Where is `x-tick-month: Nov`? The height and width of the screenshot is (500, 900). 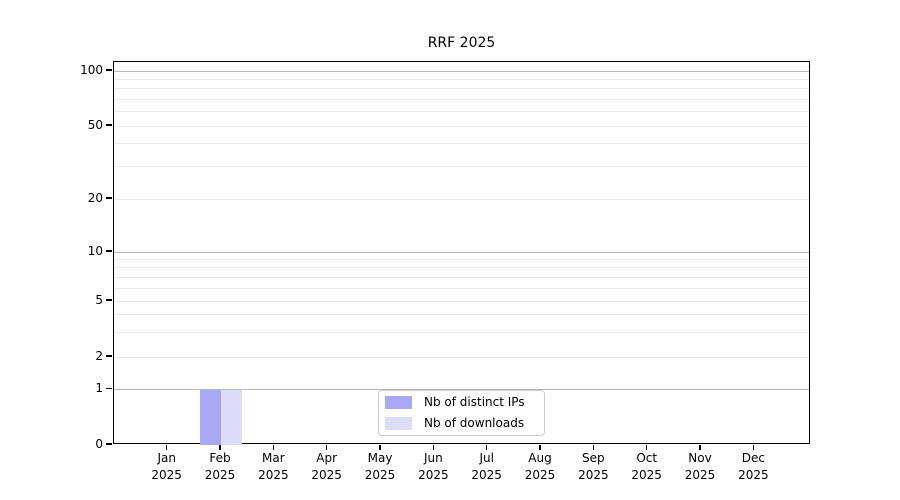
x-tick-month: Nov is located at coordinates (700, 458).